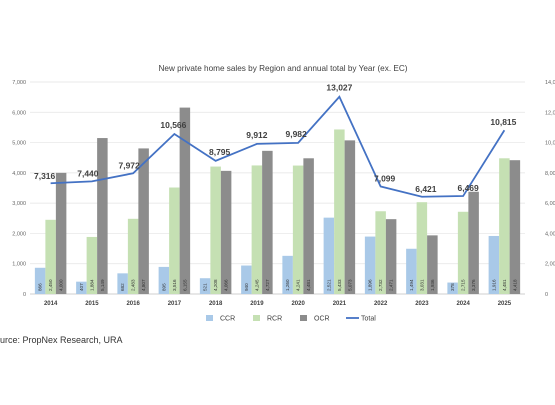 This screenshot has height=405, width=555. I want to click on total-value-label: 7,972, so click(129, 165).